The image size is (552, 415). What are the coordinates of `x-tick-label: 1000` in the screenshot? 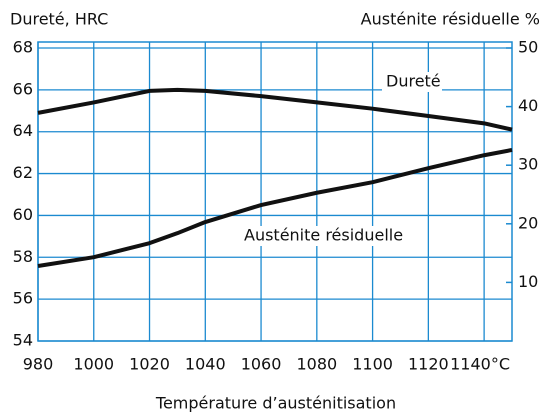 It's located at (93, 364).